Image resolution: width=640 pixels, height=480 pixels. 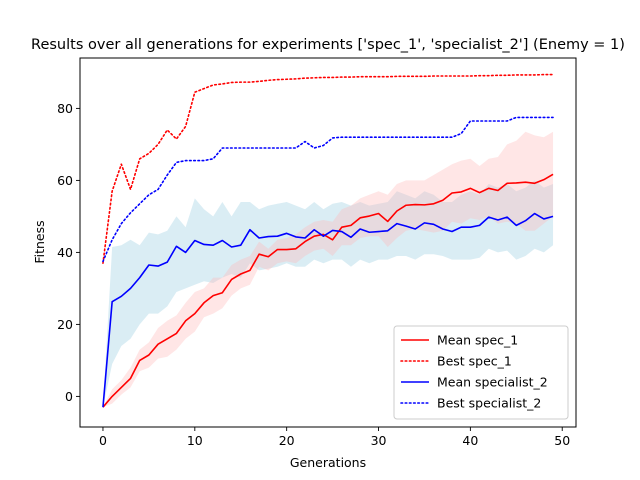 What do you see at coordinates (65, 252) in the screenshot?
I see `y-tick-label: 40` at bounding box center [65, 252].